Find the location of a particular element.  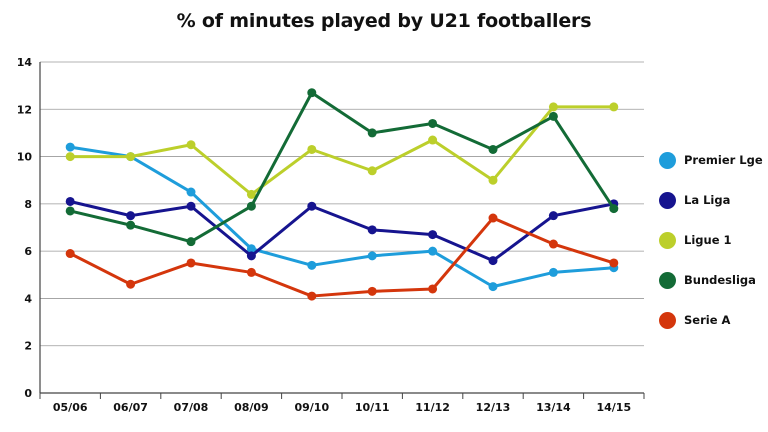

x-tick-label: 10/11 is located at coordinates (372, 407).